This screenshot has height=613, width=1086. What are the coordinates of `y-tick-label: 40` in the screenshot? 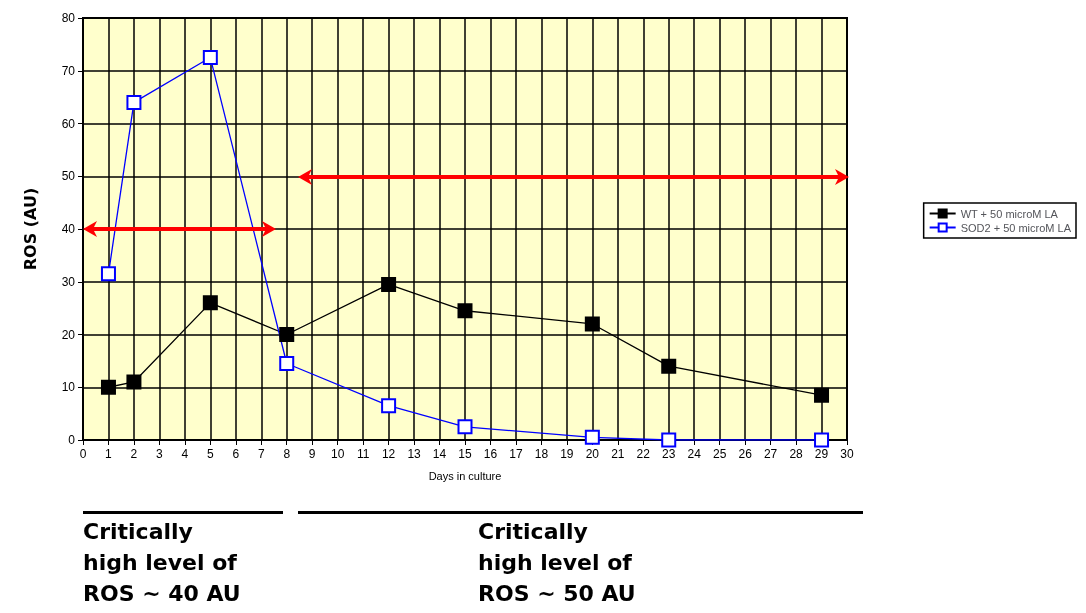 It's located at (68, 229).